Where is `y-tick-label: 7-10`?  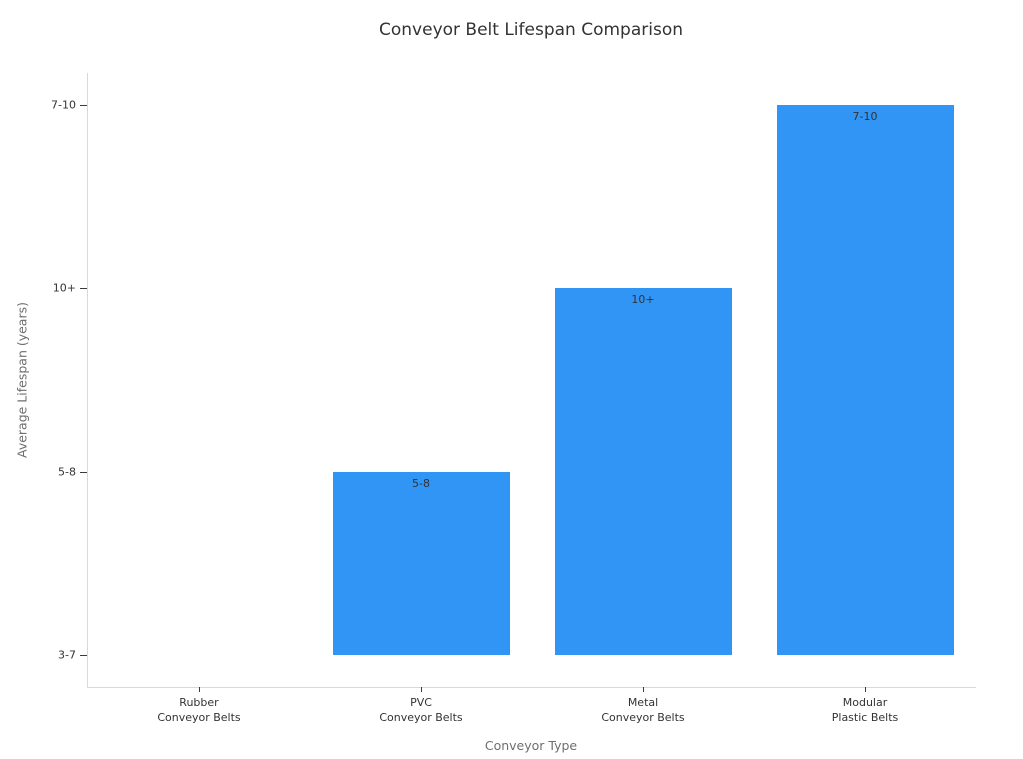
y-tick-label: 7-10 is located at coordinates (63, 105).